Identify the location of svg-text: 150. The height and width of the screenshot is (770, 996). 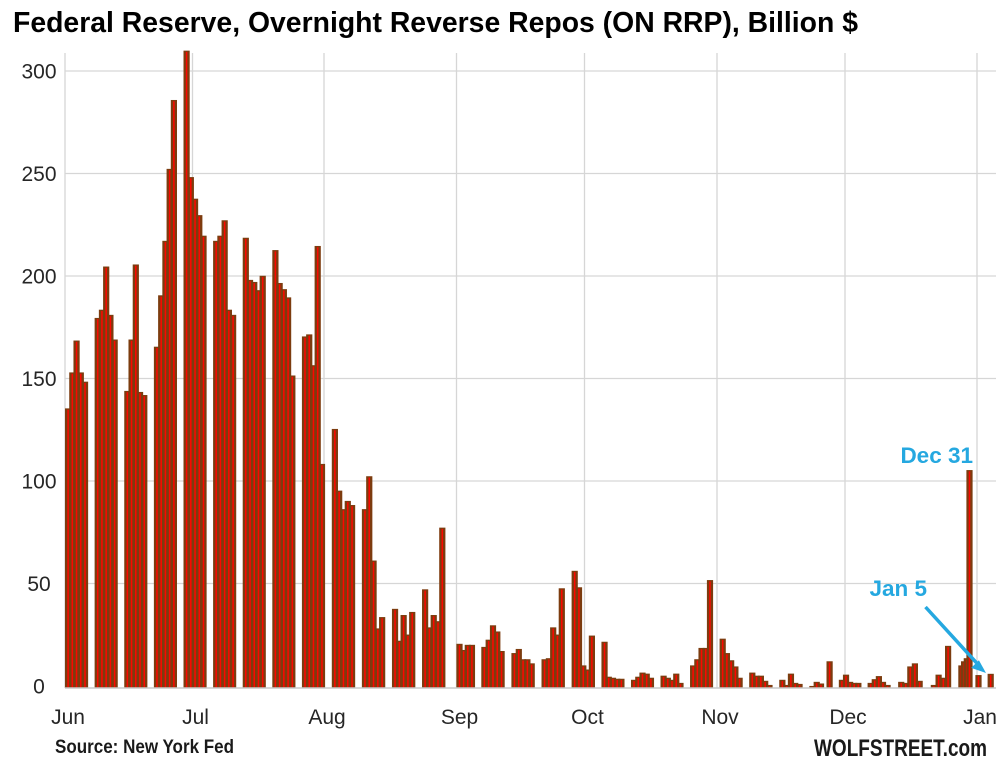
(38, 379).